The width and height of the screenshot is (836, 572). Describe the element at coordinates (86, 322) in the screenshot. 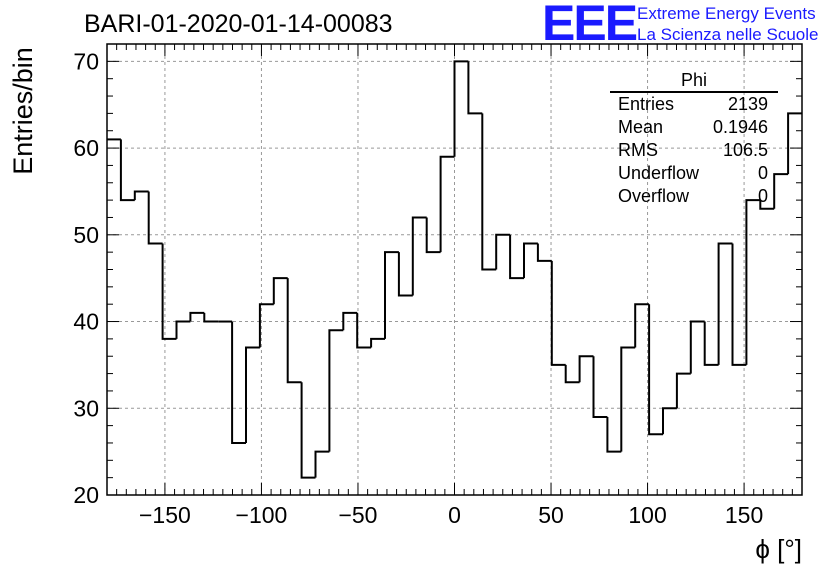

I see `y-tick-label: 40` at that location.